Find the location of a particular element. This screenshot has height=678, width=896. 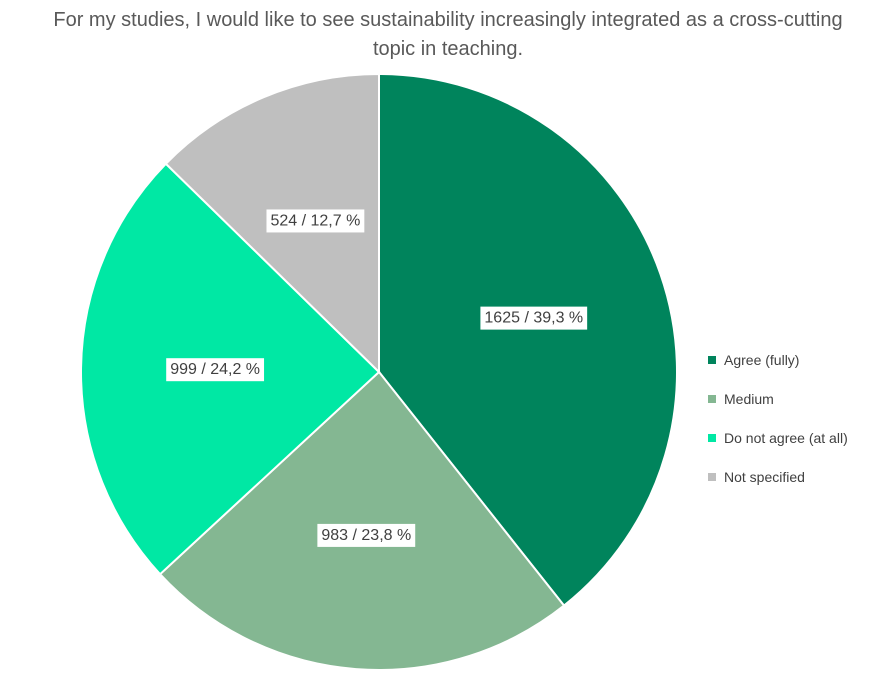

slice-label-0: 1625 / 39,3 % is located at coordinates (534, 318).